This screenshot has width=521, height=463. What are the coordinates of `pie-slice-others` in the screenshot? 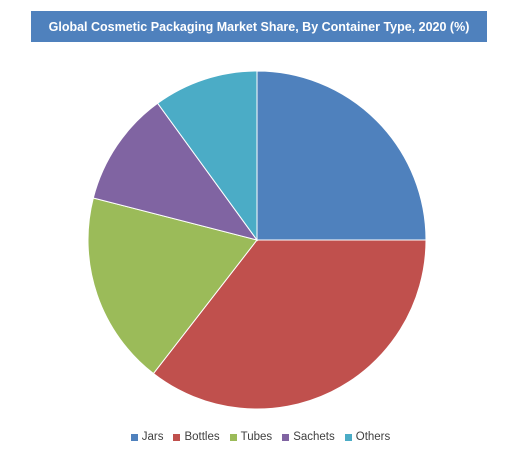 It's located at (207, 156).